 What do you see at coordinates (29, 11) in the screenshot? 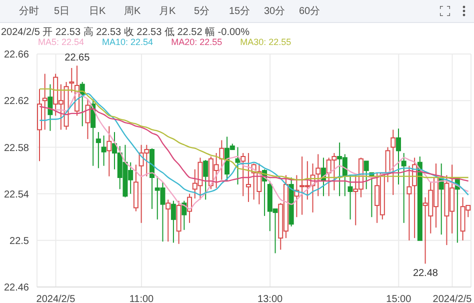
I see `text: 分时` at bounding box center [29, 11].